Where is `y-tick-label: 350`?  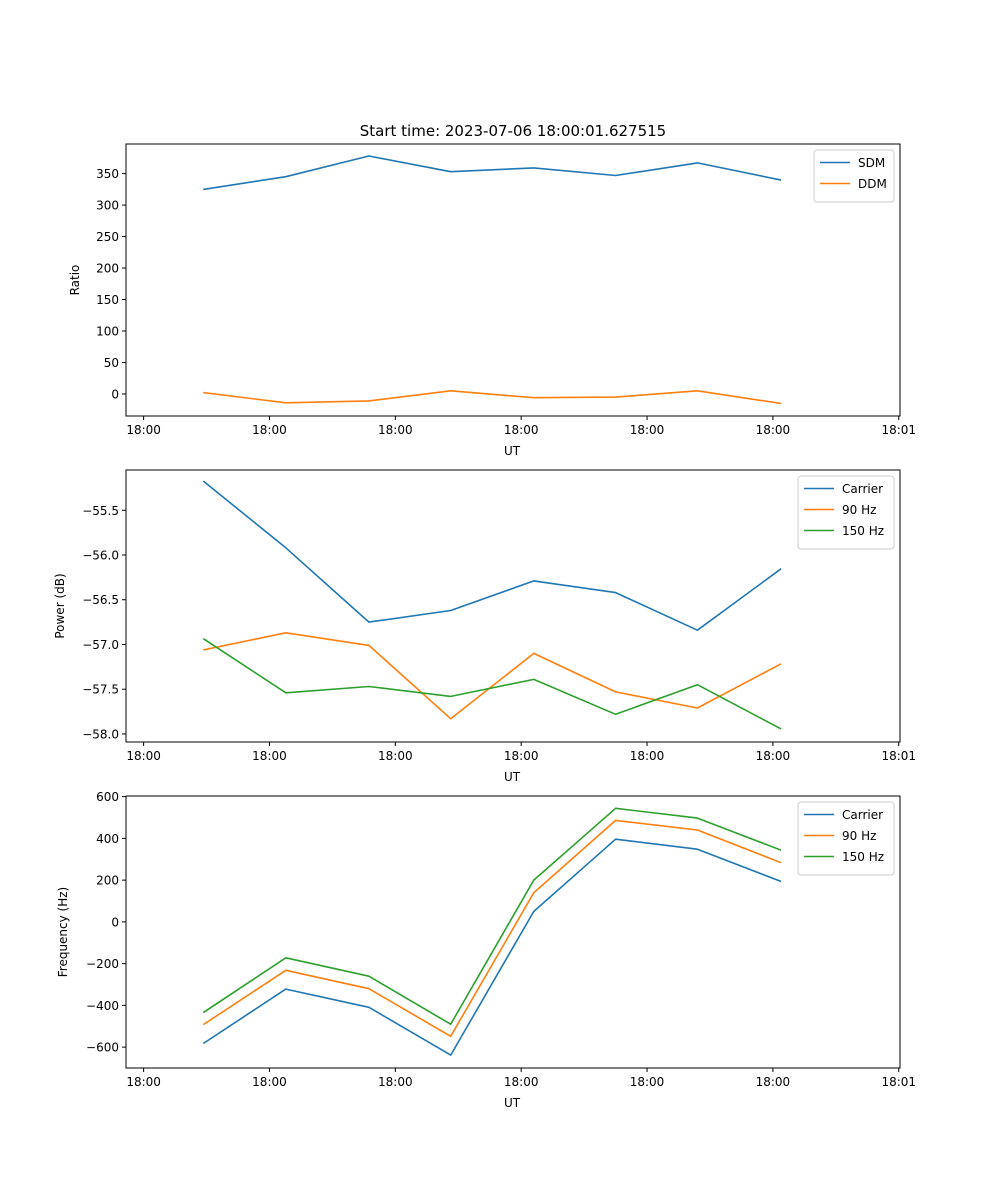
y-tick-label: 350 is located at coordinates (107, 174).